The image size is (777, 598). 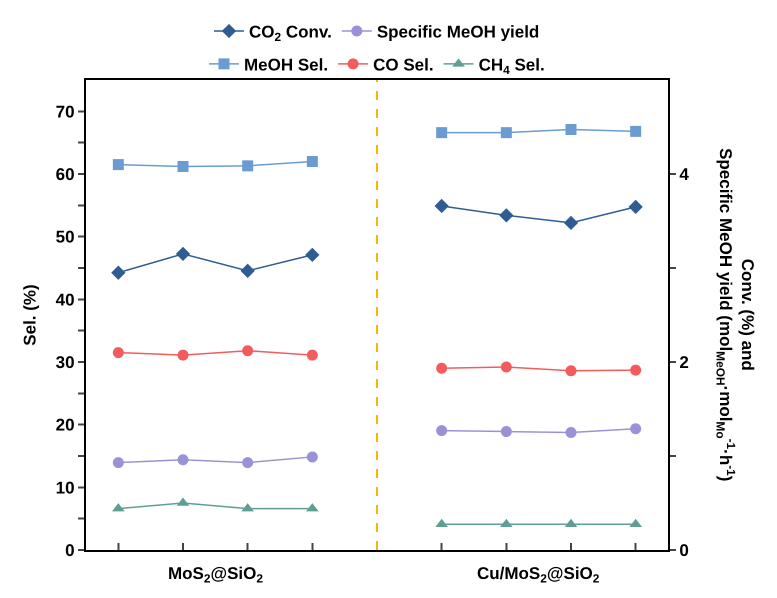 What do you see at coordinates (403, 65) in the screenshot?
I see `legend-label: CO Sel.` at bounding box center [403, 65].